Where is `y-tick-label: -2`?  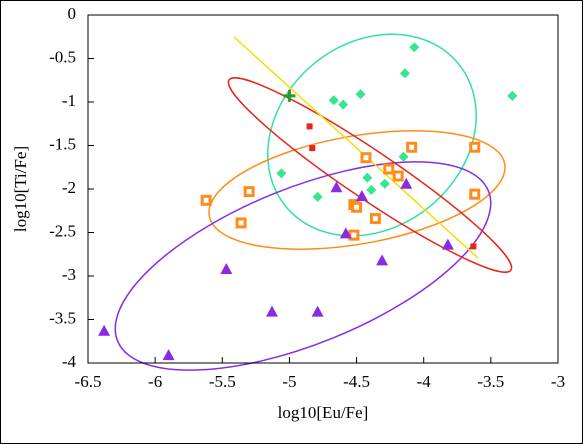 y-tick-label: -2 is located at coordinates (69, 187).